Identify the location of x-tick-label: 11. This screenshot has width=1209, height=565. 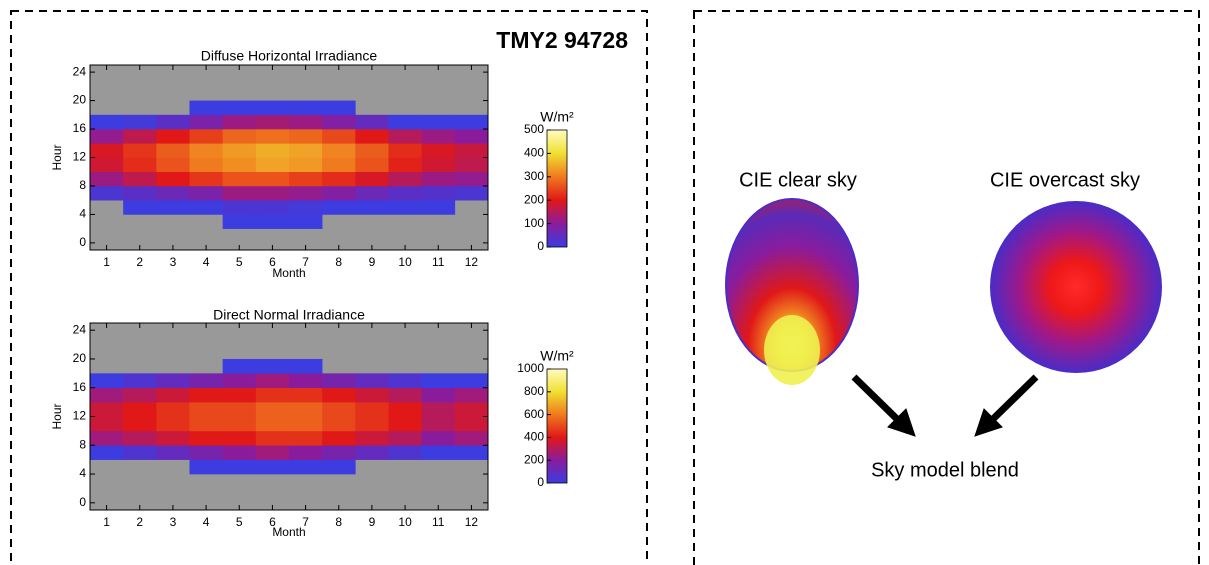
(438, 262).